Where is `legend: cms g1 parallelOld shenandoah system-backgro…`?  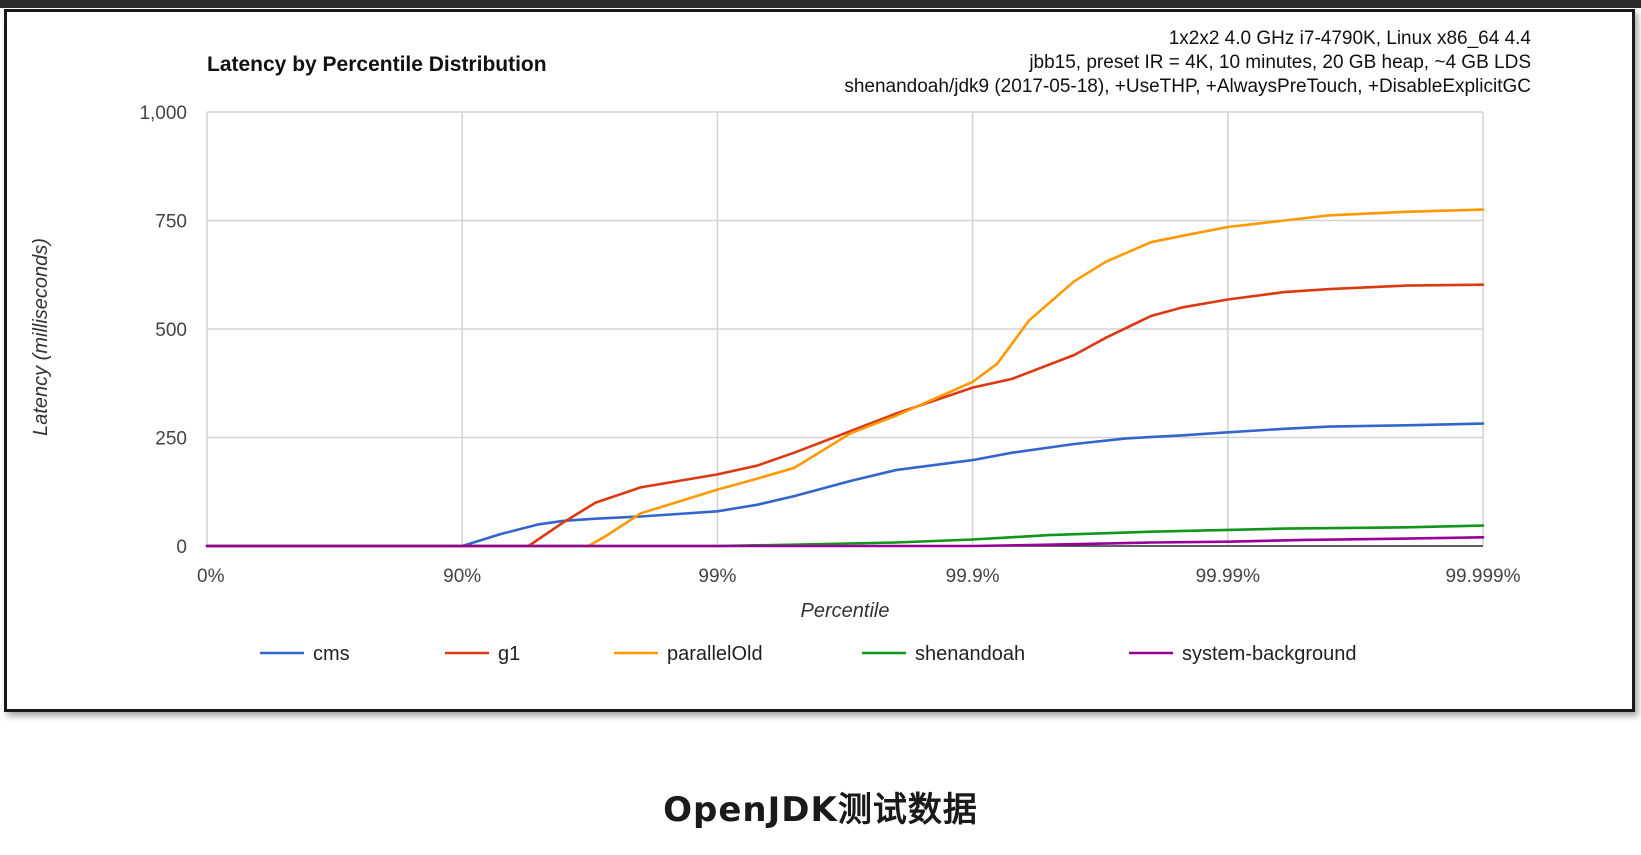
legend: cms g1 parallelOld shenandoah system-backgro… is located at coordinates (808, 654).